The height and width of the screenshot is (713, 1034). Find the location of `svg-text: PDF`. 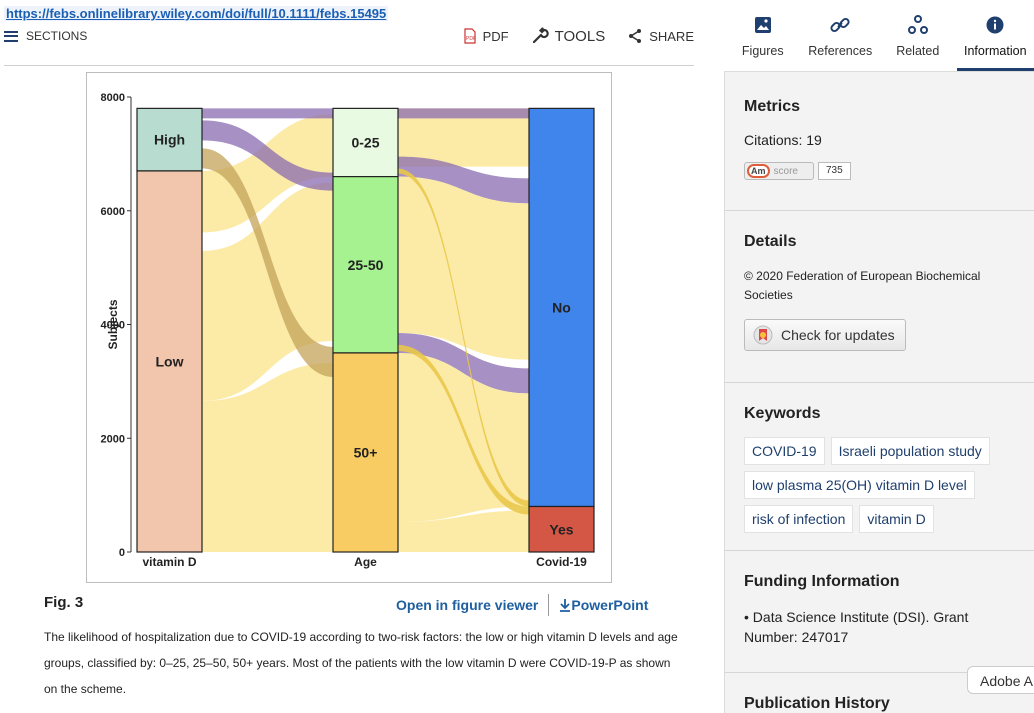

svg-text: PDF is located at coordinates (471, 39).